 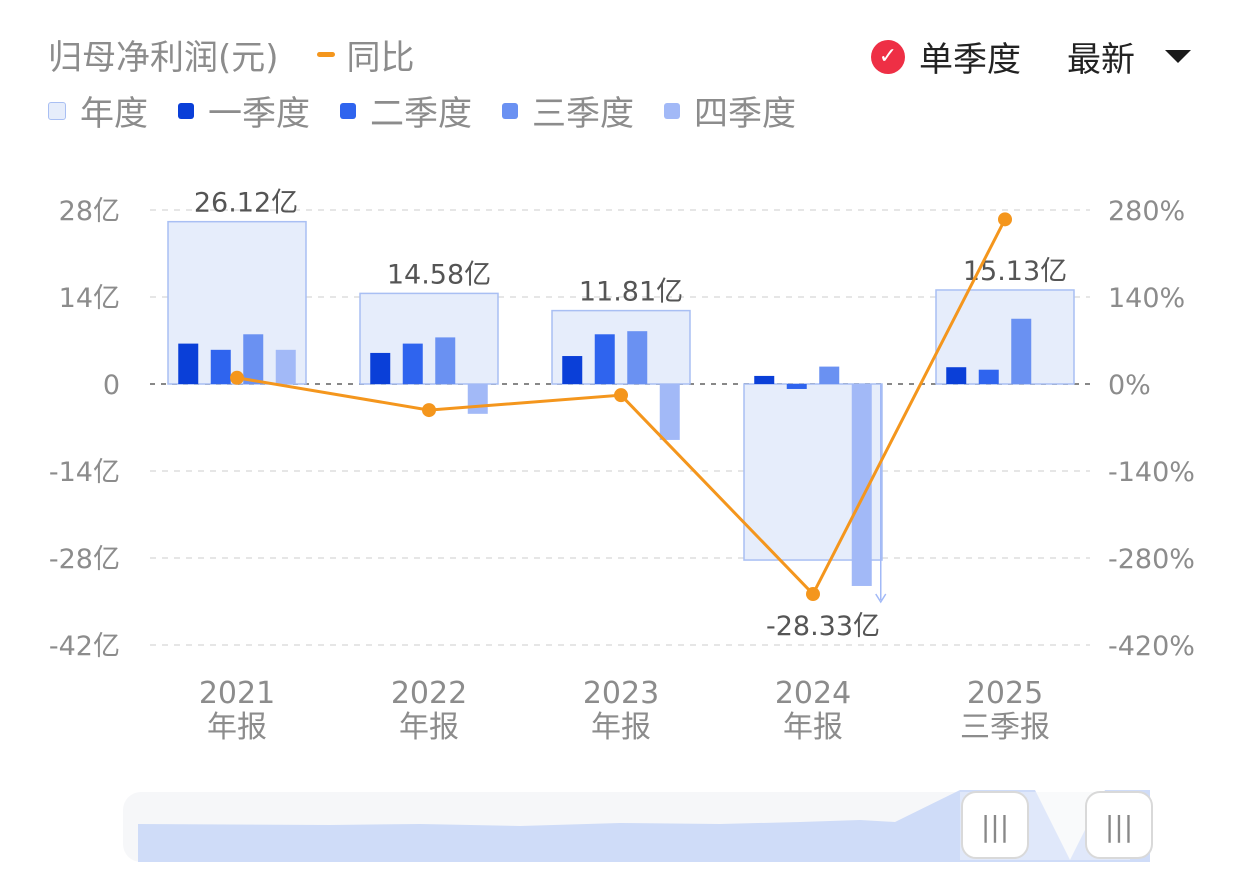 I want to click on legend-label-annual: 年度, so click(x=114, y=114).